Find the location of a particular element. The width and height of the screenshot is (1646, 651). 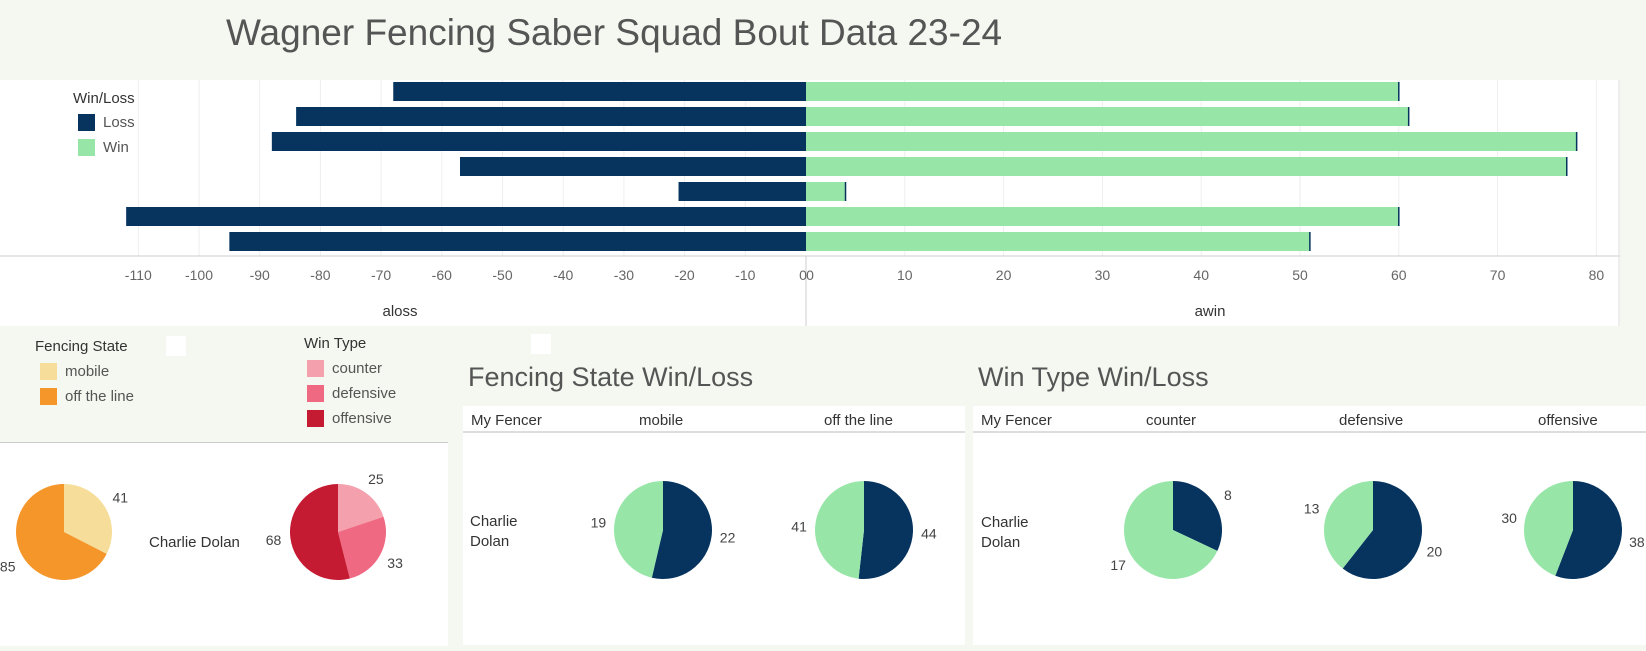

loss-swatch is located at coordinates (86, 122).